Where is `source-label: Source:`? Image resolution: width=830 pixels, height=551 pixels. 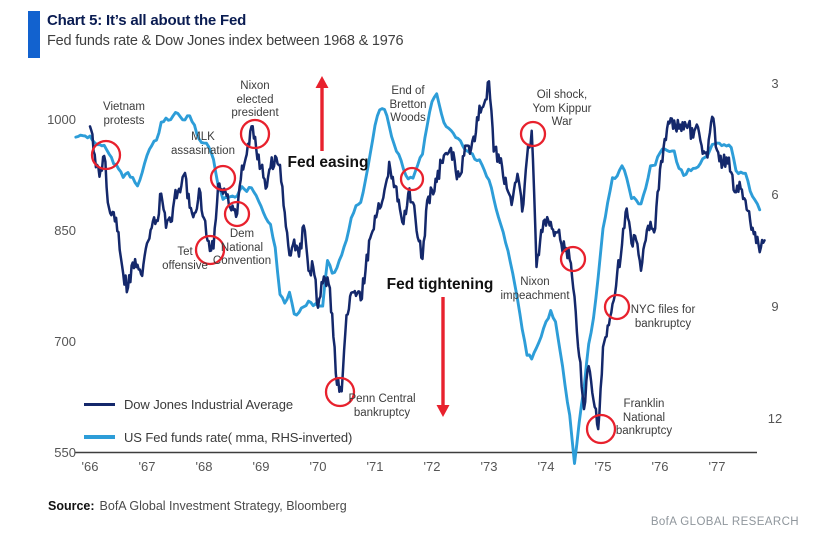
source-label: Source: is located at coordinates (71, 506).